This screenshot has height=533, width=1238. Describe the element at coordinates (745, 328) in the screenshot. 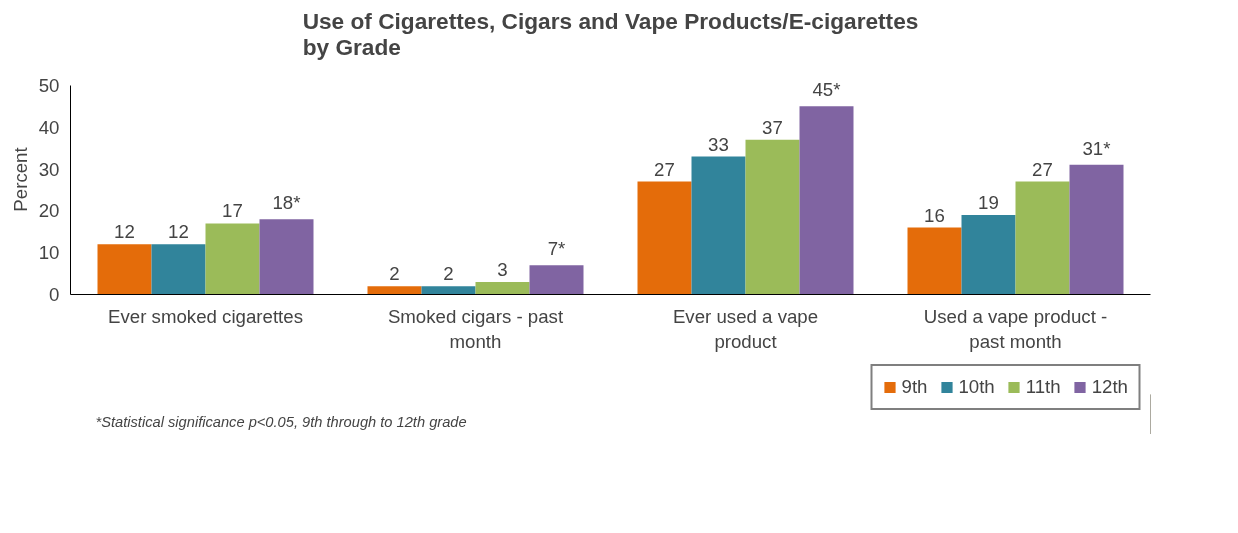

I see `x-tick-label: Ever used a vape product` at that location.